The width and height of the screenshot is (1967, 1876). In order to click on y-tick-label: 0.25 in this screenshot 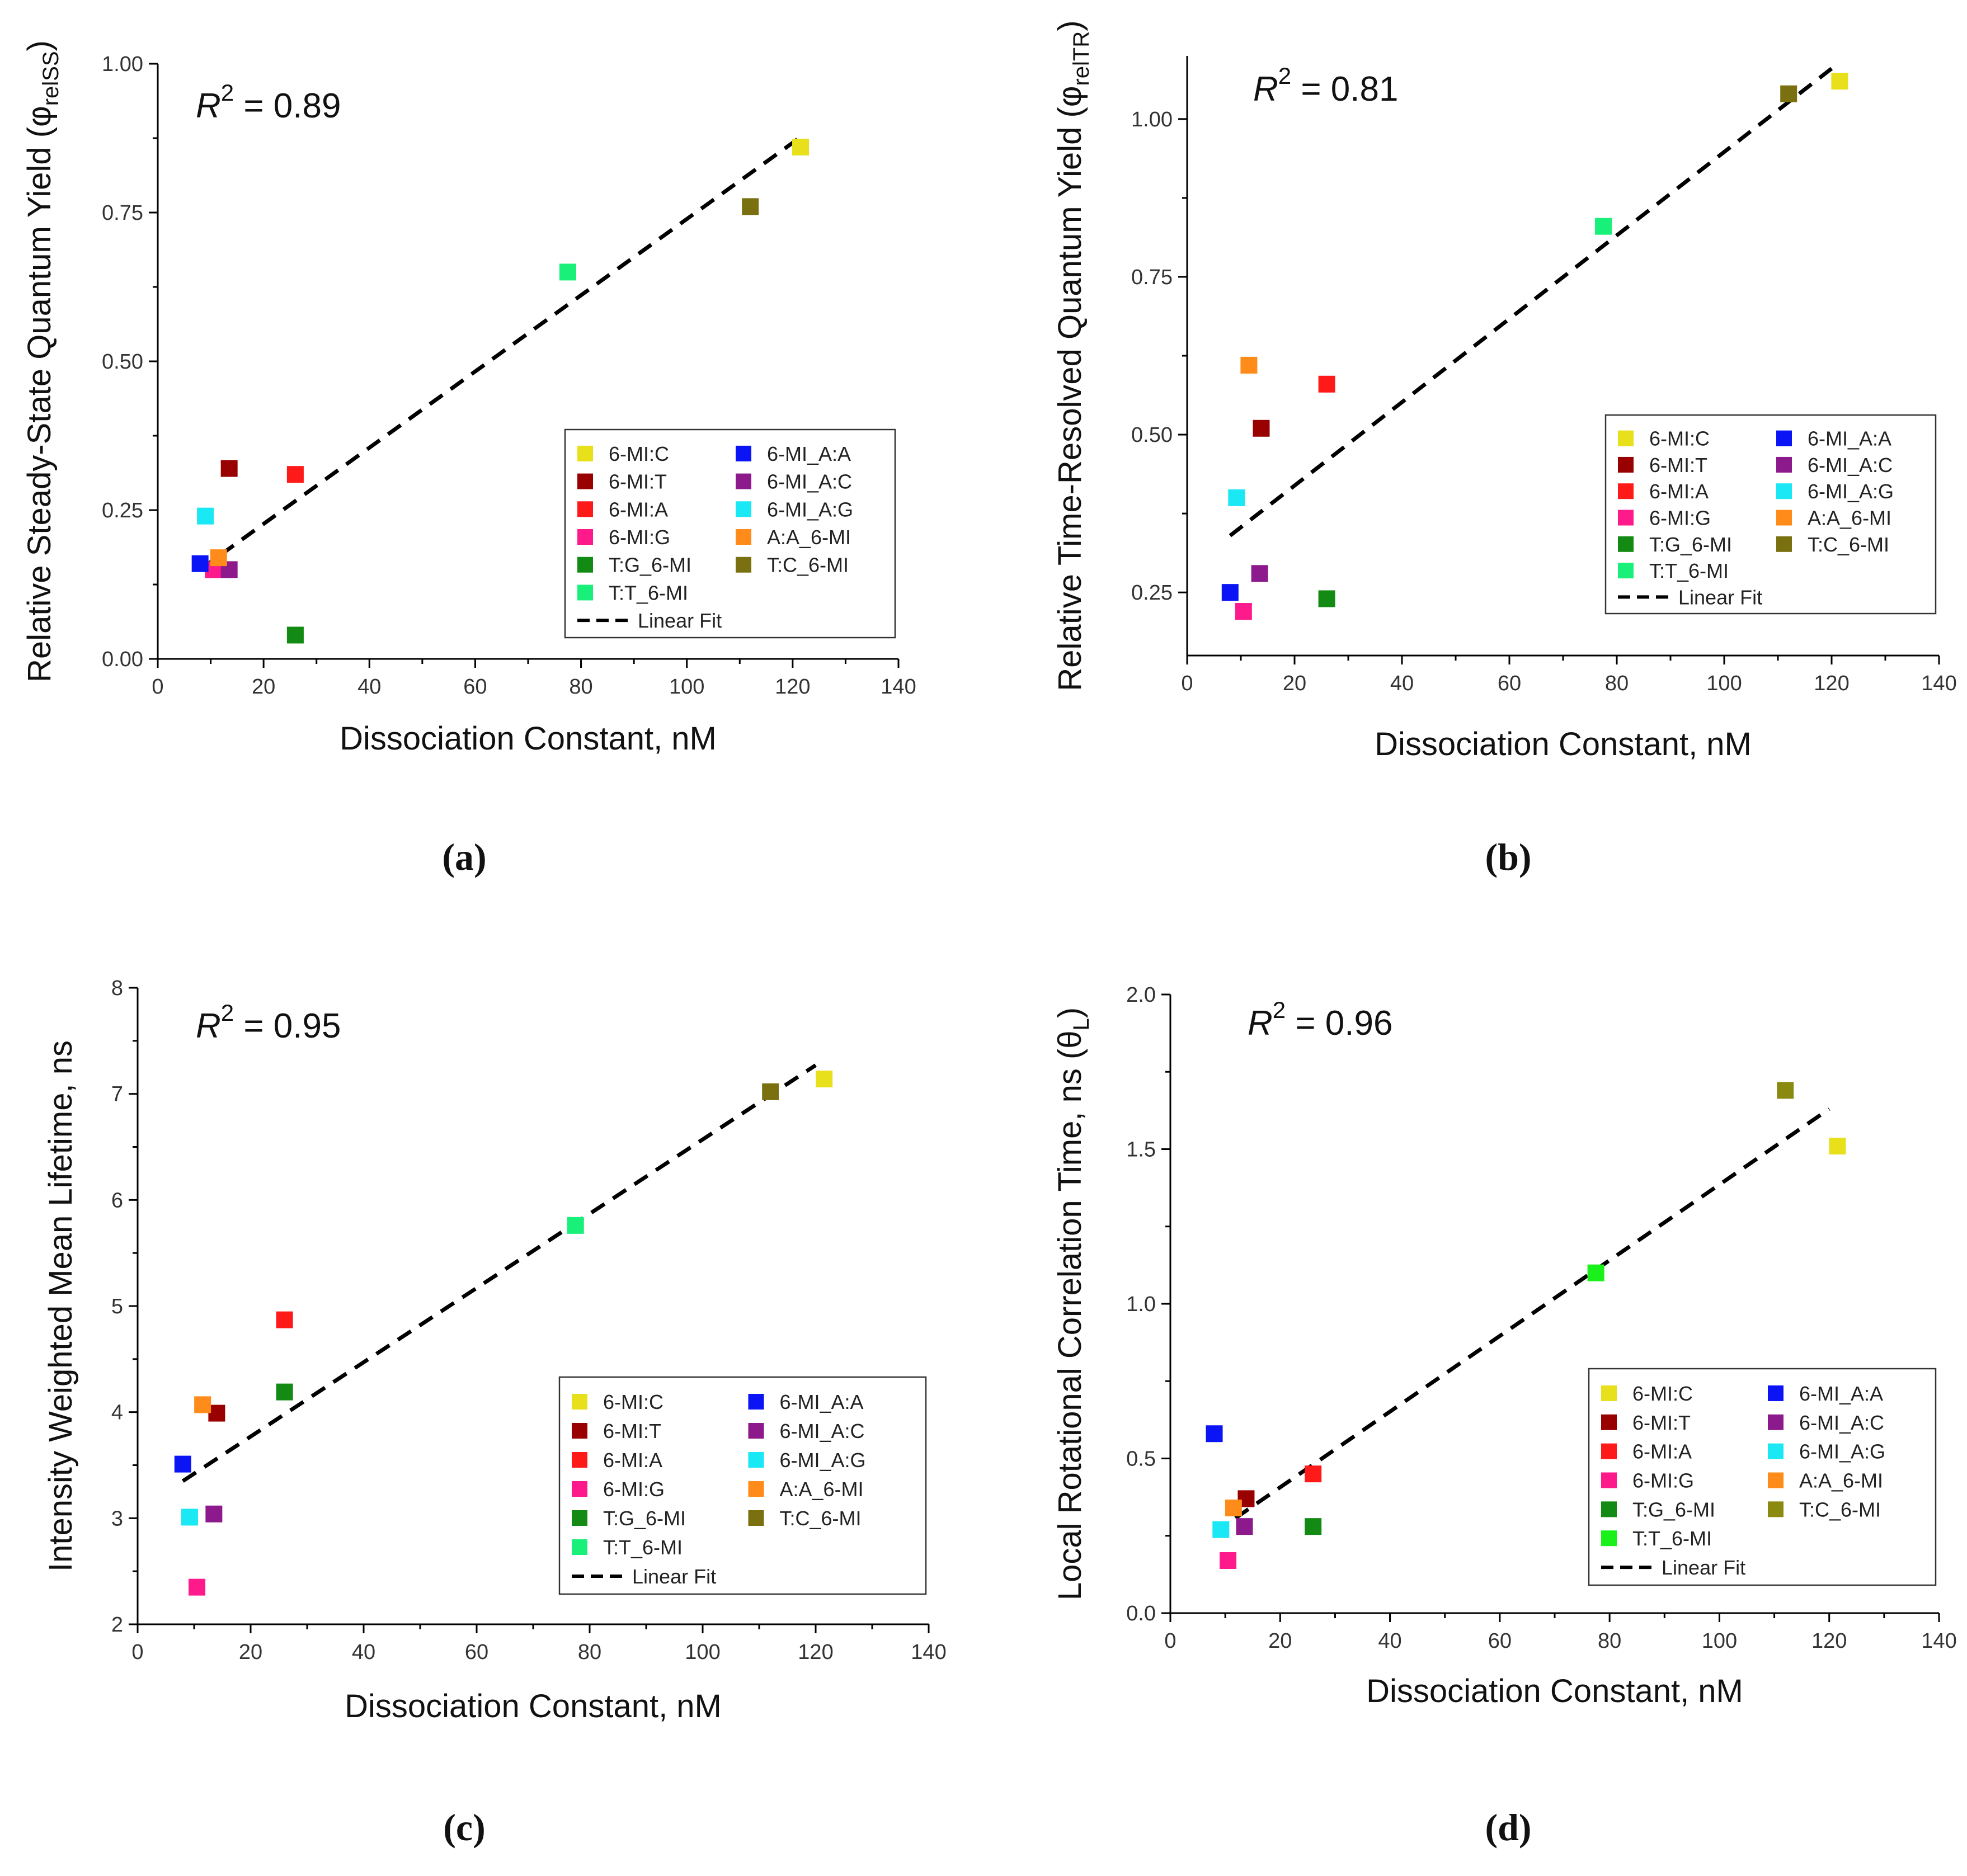, I will do `click(1152, 593)`.